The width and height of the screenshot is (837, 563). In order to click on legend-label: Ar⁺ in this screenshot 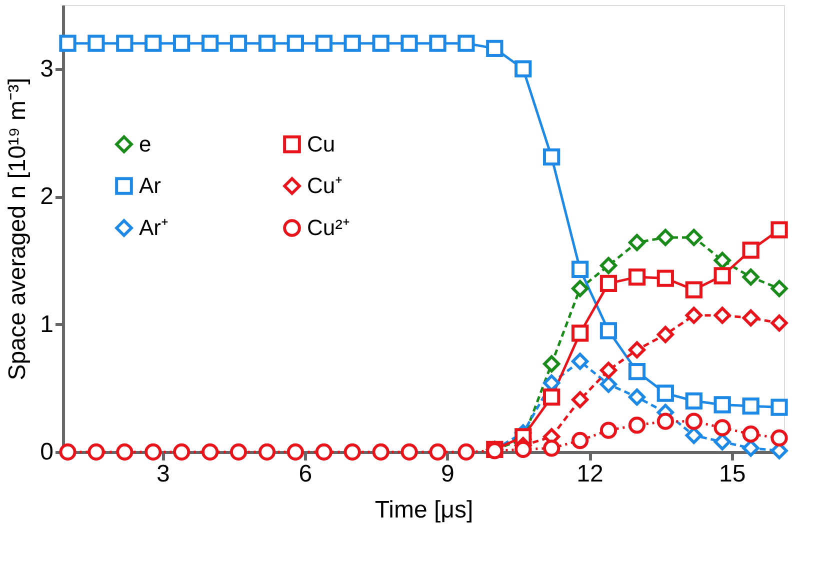, I will do `click(153, 227)`.